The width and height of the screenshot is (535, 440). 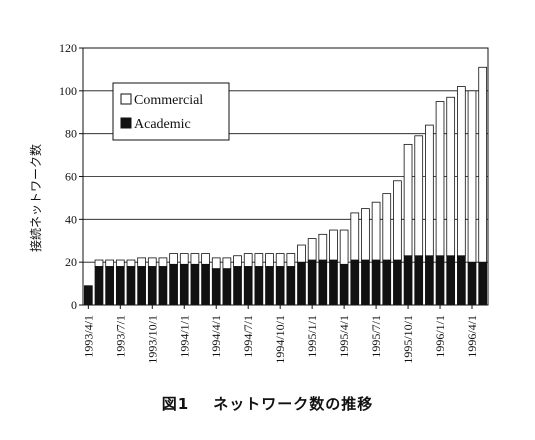 What do you see at coordinates (126, 123) in the screenshot?
I see `legend-swatch-academic` at bounding box center [126, 123].